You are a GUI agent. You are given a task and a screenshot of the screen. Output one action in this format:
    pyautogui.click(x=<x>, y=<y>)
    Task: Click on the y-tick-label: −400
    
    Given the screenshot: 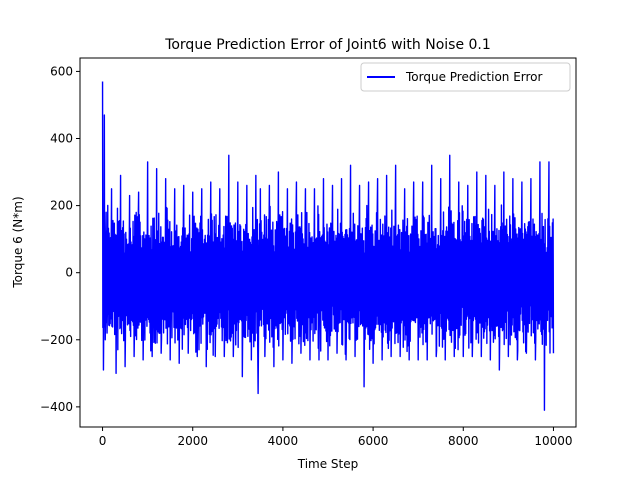 What is the action you would take?
    pyautogui.click(x=56, y=407)
    